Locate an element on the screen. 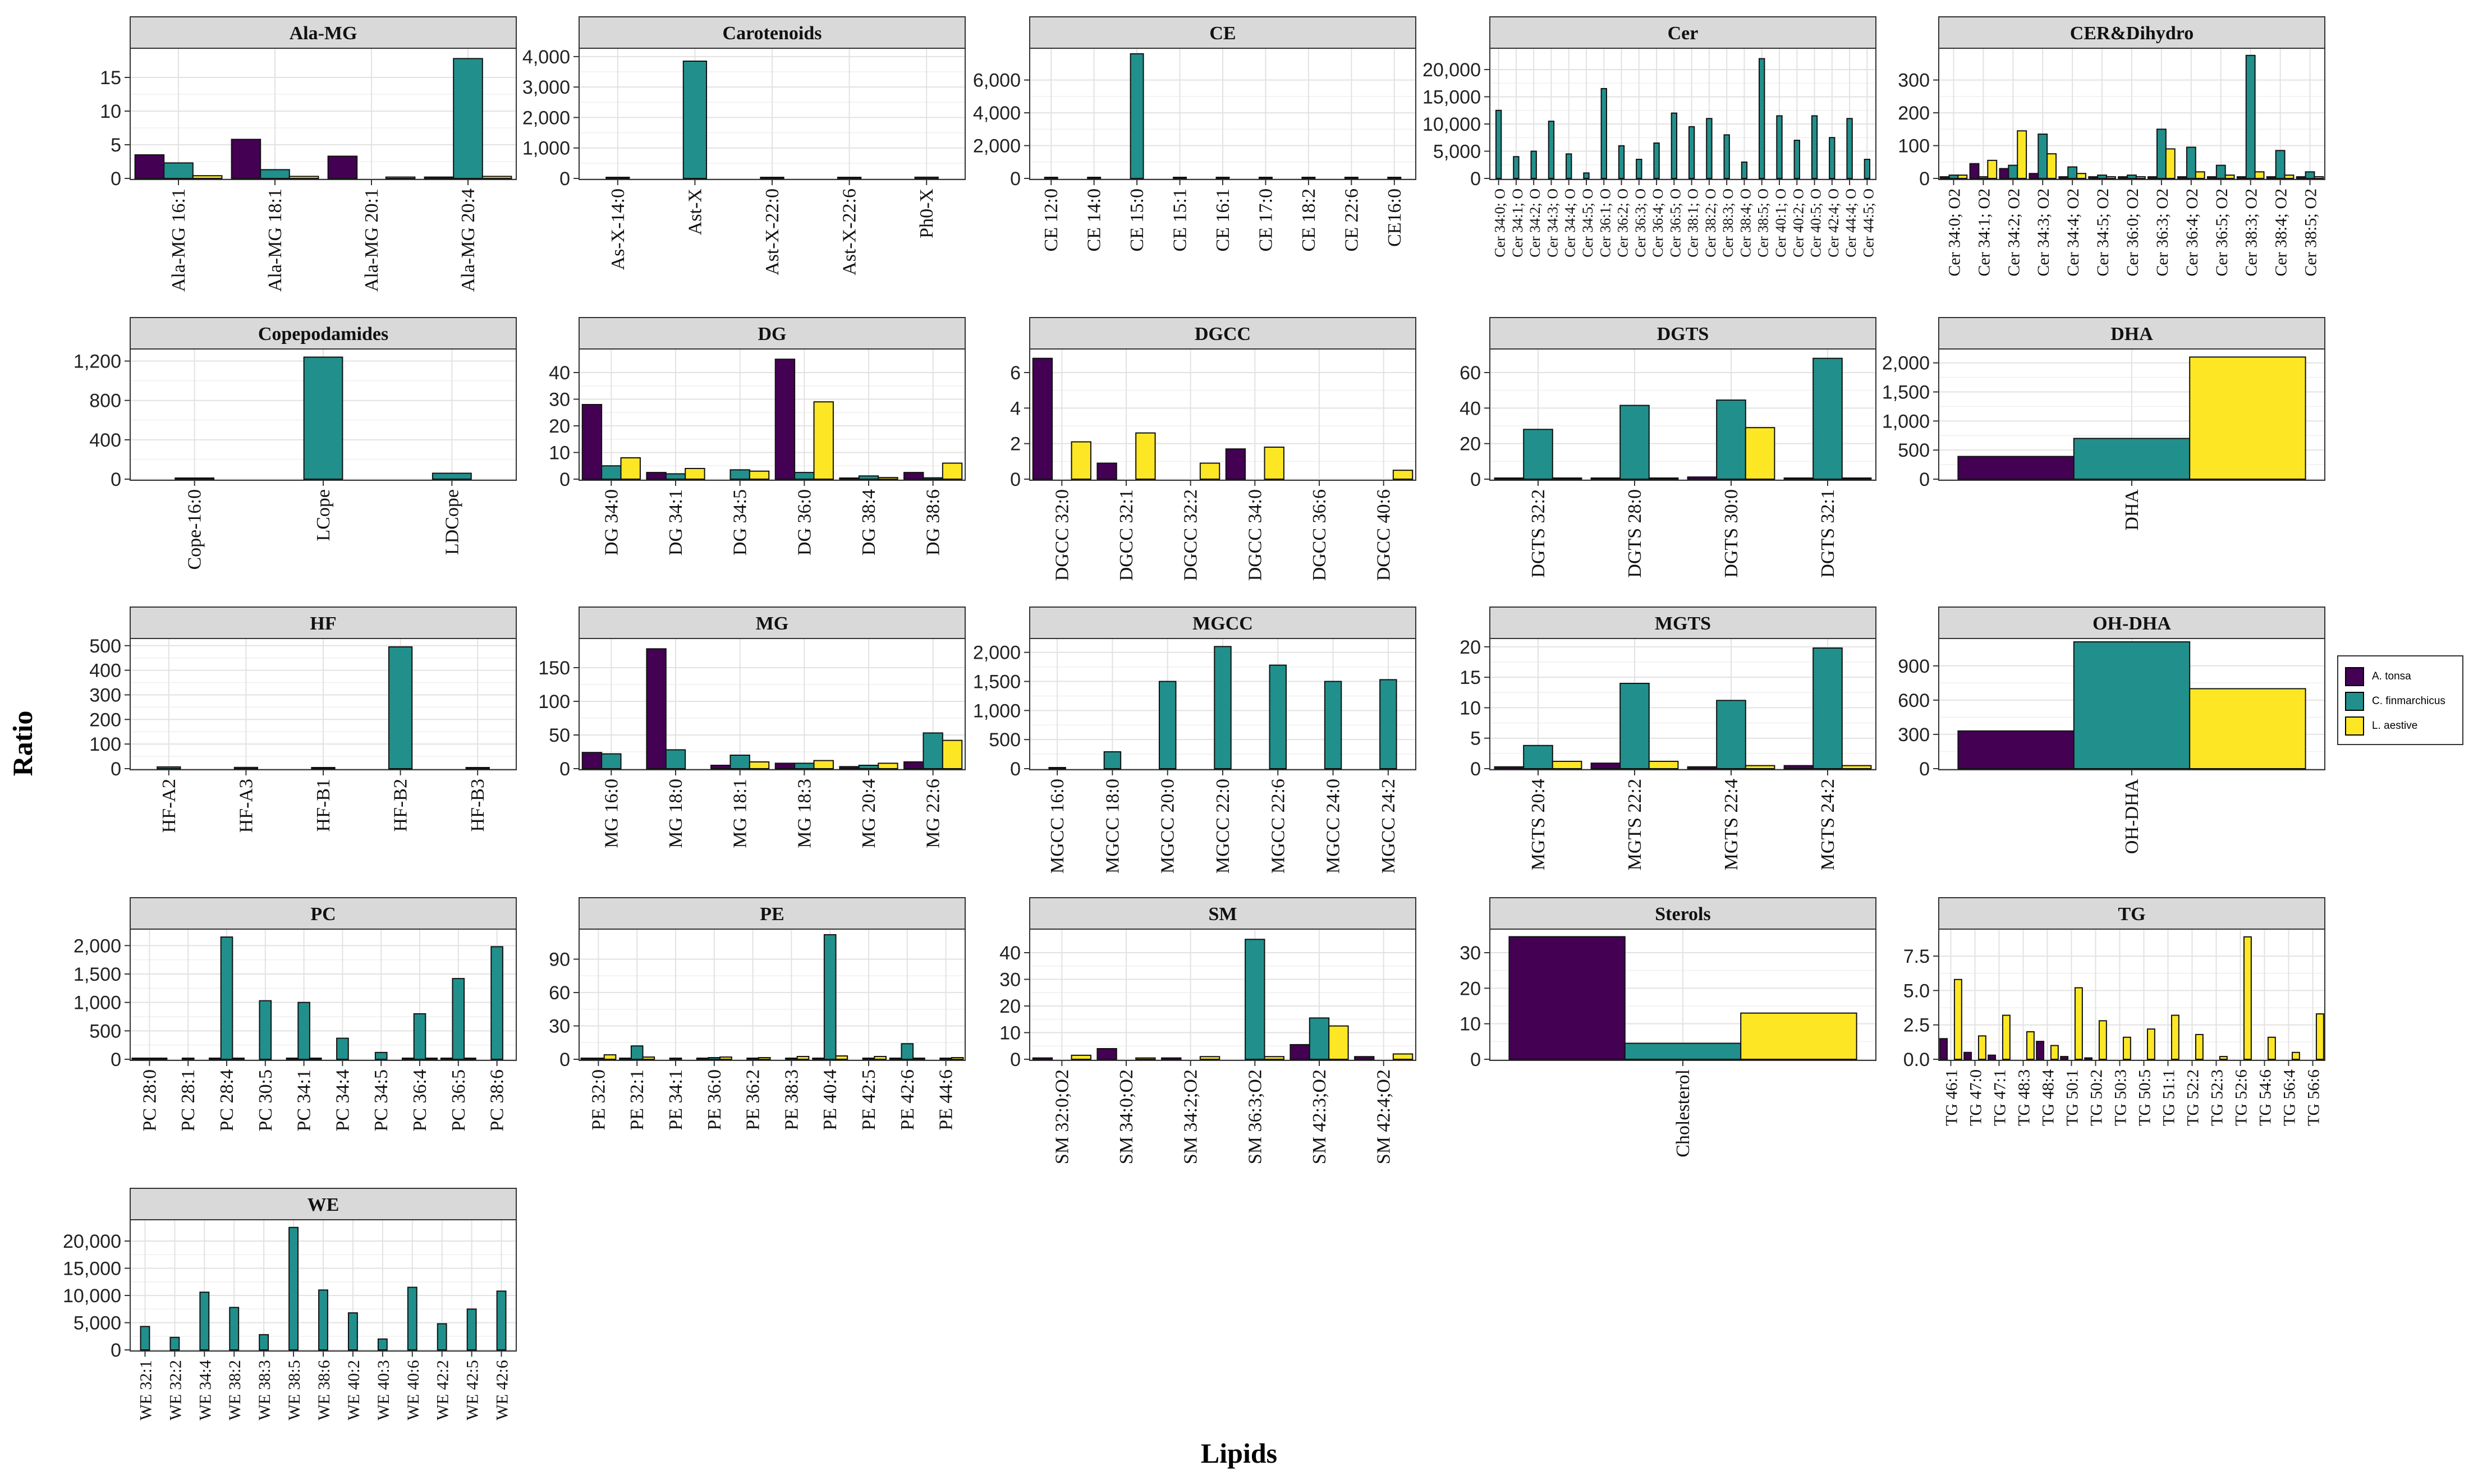  x-tick-label: TG 47:1 is located at coordinates (2000, 1097).